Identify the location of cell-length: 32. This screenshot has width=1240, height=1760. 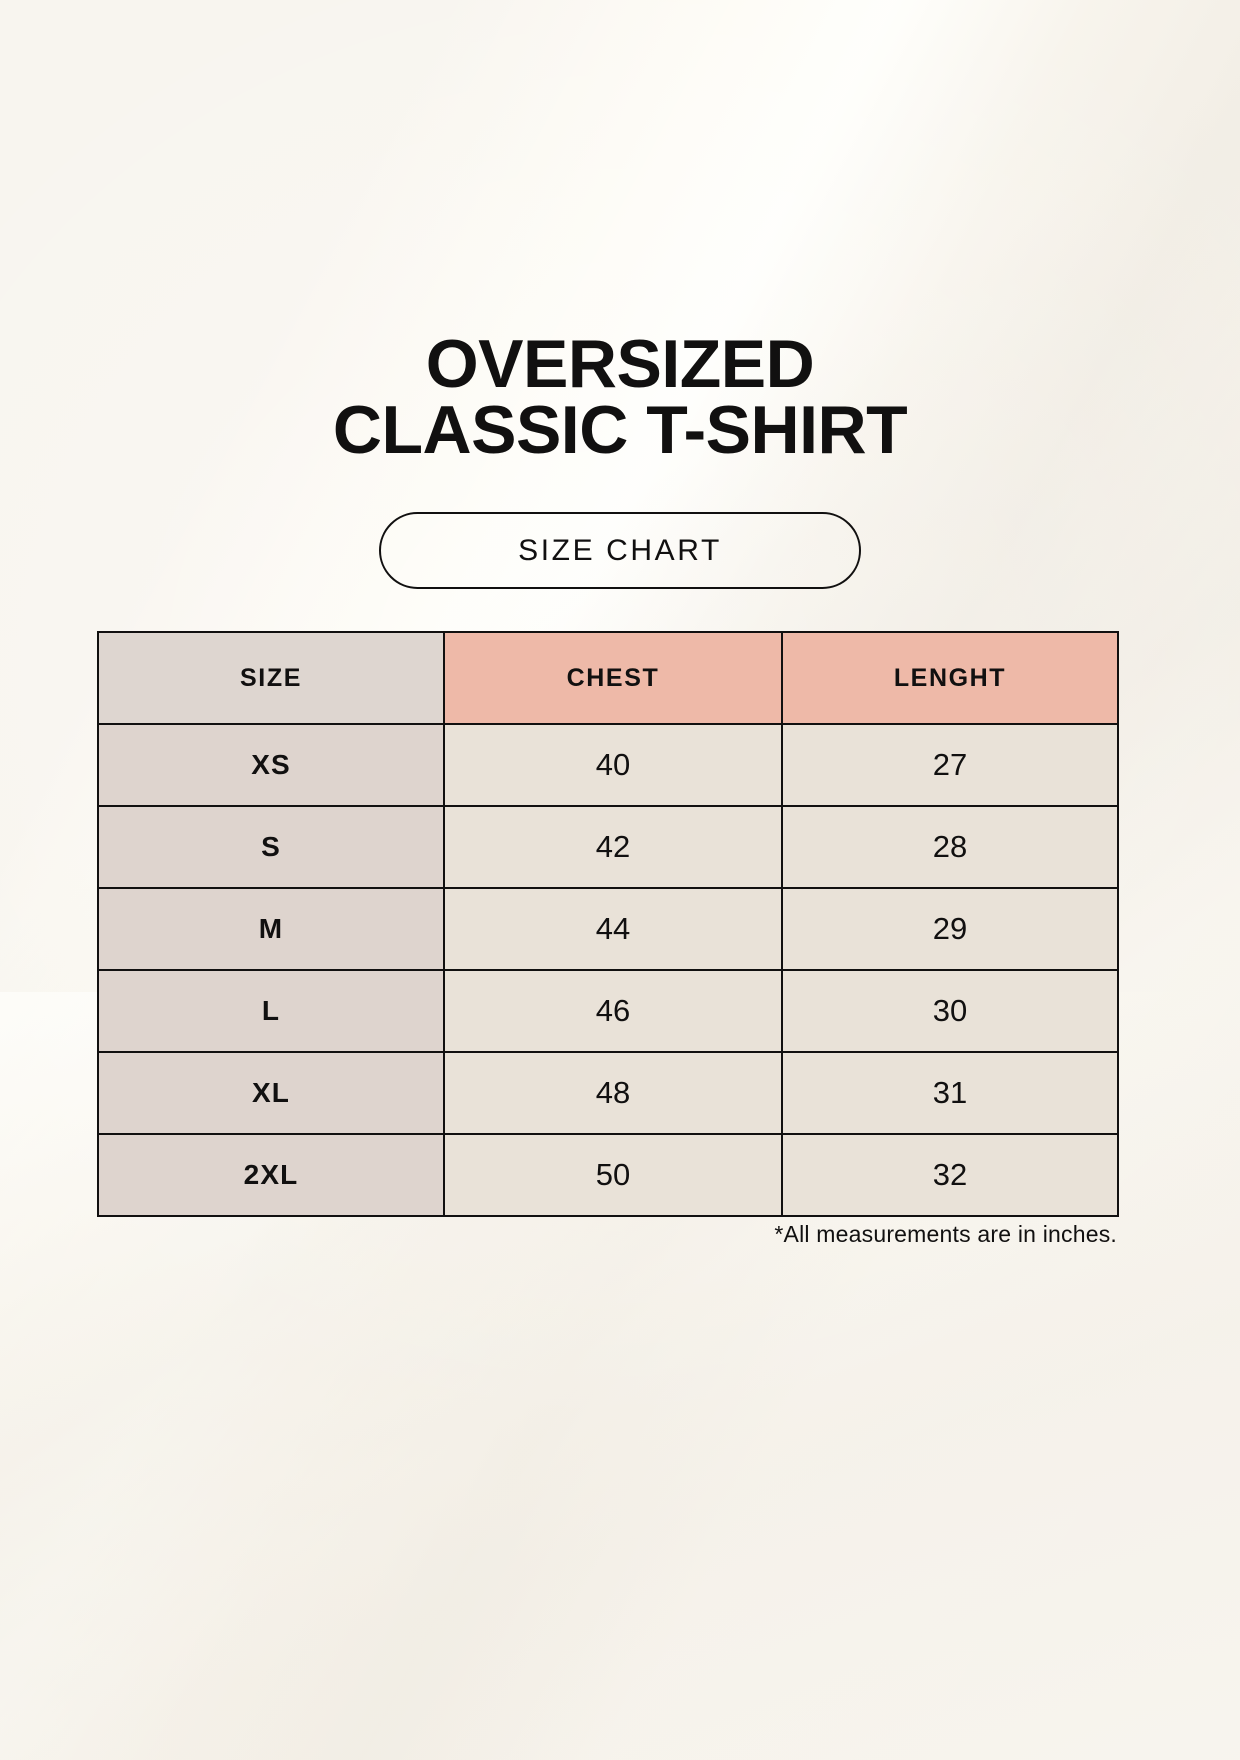
(950, 1175).